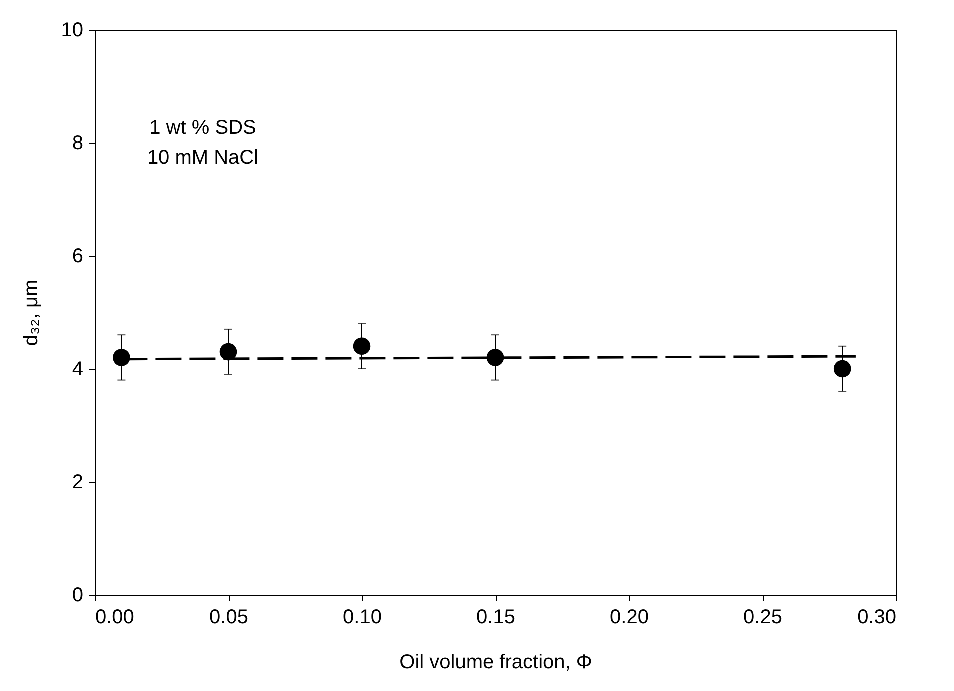 The width and height of the screenshot is (954, 691). I want to click on x-axis-title: Oil volume fraction, Φ, so click(496, 663).